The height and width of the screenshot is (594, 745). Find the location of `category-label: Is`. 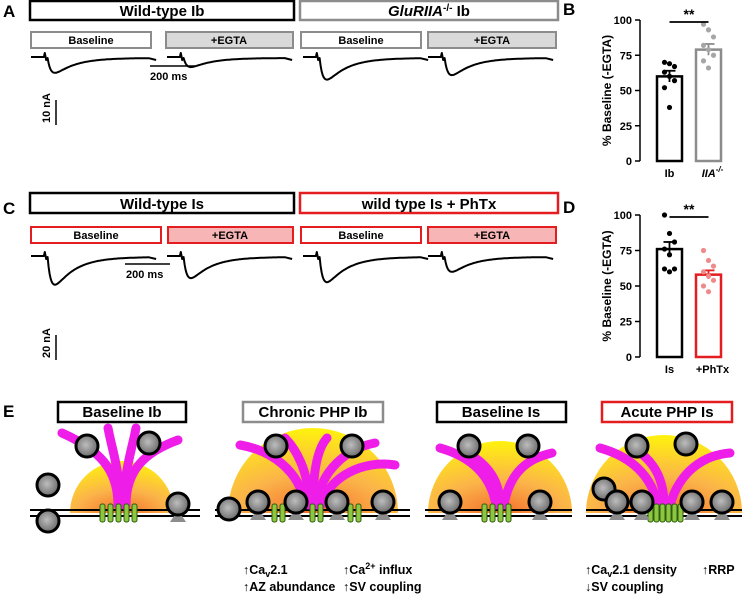

category-label: Is is located at coordinates (669, 370).